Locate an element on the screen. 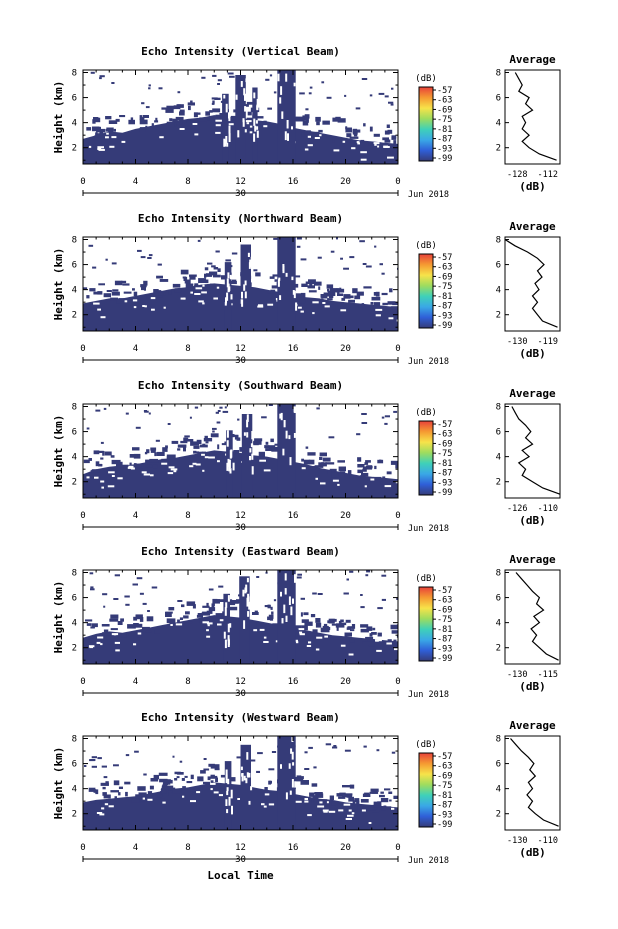  y-tick-label: 4 is located at coordinates (74, 458).